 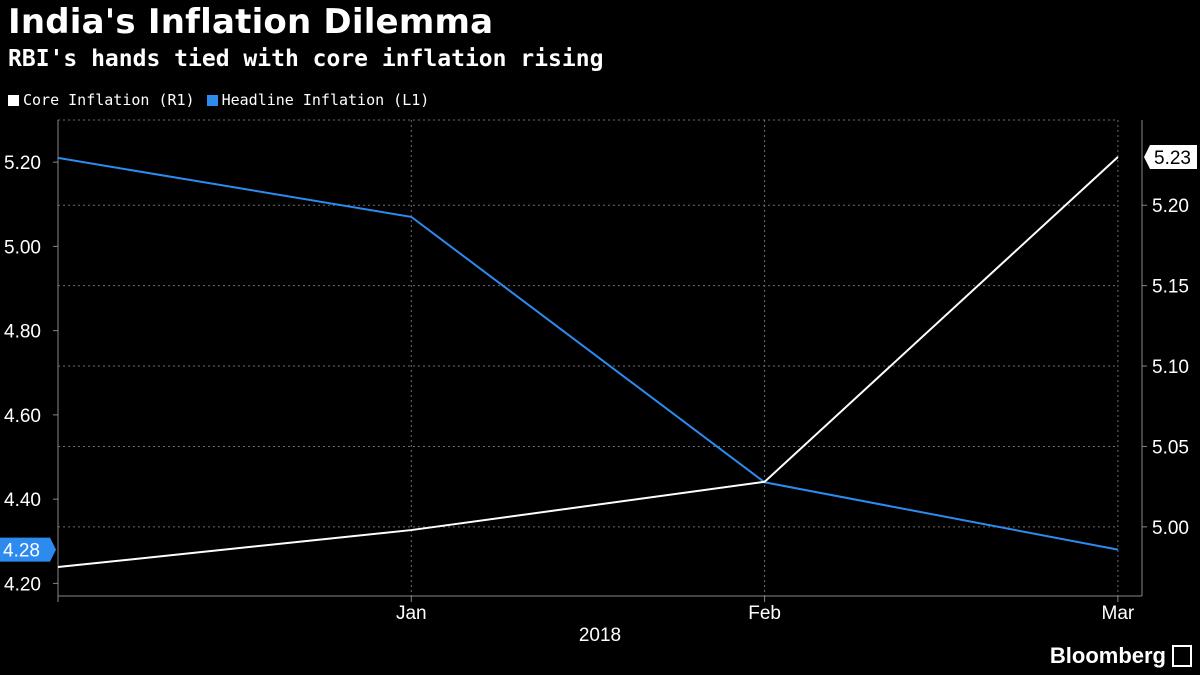 I want to click on legend-item-headline: Headline Inflation (L1), so click(x=318, y=100).